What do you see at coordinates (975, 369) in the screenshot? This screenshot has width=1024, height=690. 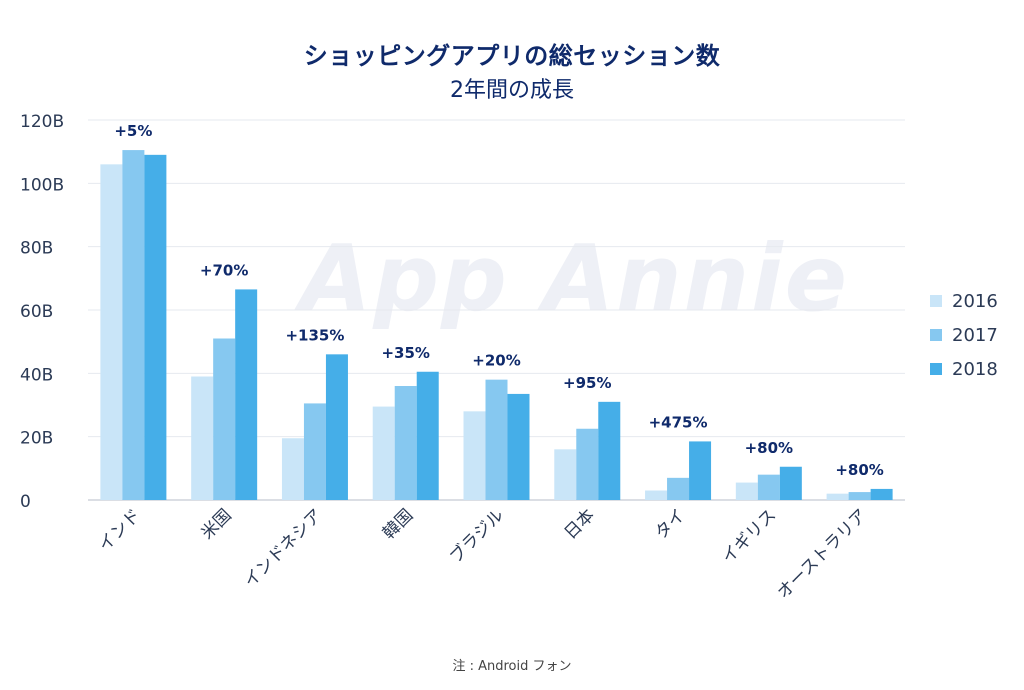 I see `legend-label-2018: 2018` at bounding box center [975, 369].